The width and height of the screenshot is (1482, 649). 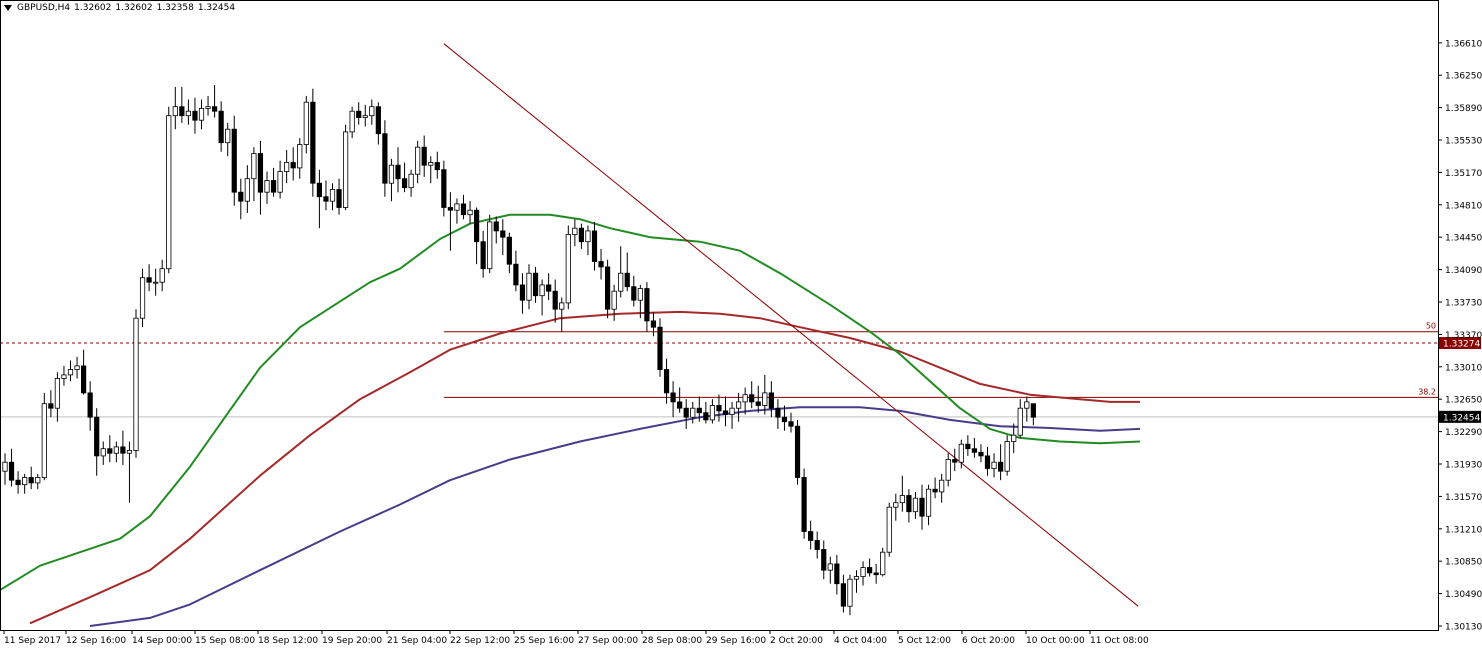 I want to click on level-price-text: 1.32454, so click(x=1461, y=418).